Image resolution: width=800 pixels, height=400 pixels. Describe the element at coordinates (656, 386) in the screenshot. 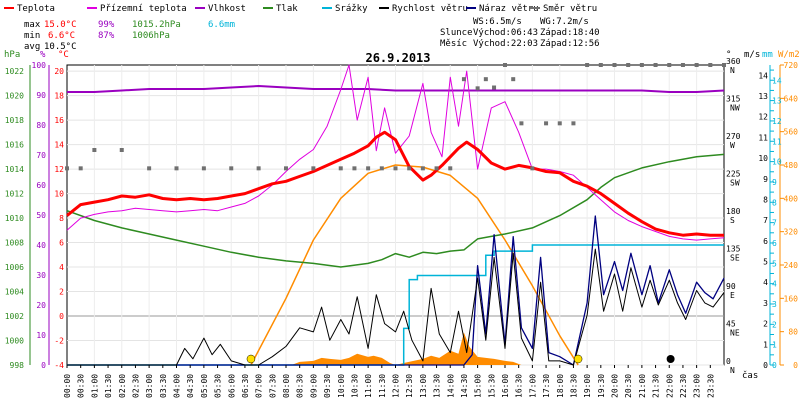

I see `x-tick-label: 21:30` at that location.